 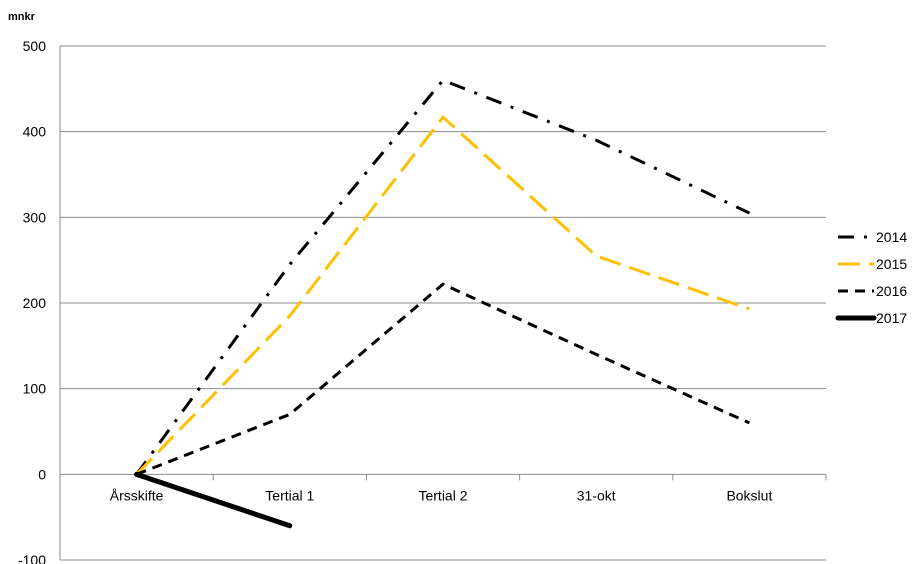 What do you see at coordinates (35, 217) in the screenshot?
I see `y-tick-label: 300` at bounding box center [35, 217].